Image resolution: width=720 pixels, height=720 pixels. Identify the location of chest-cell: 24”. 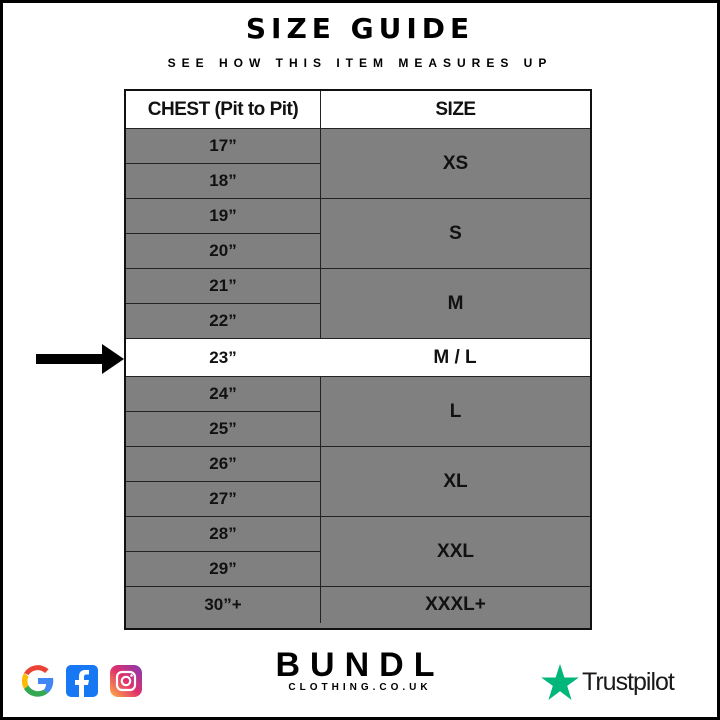
(223, 393).